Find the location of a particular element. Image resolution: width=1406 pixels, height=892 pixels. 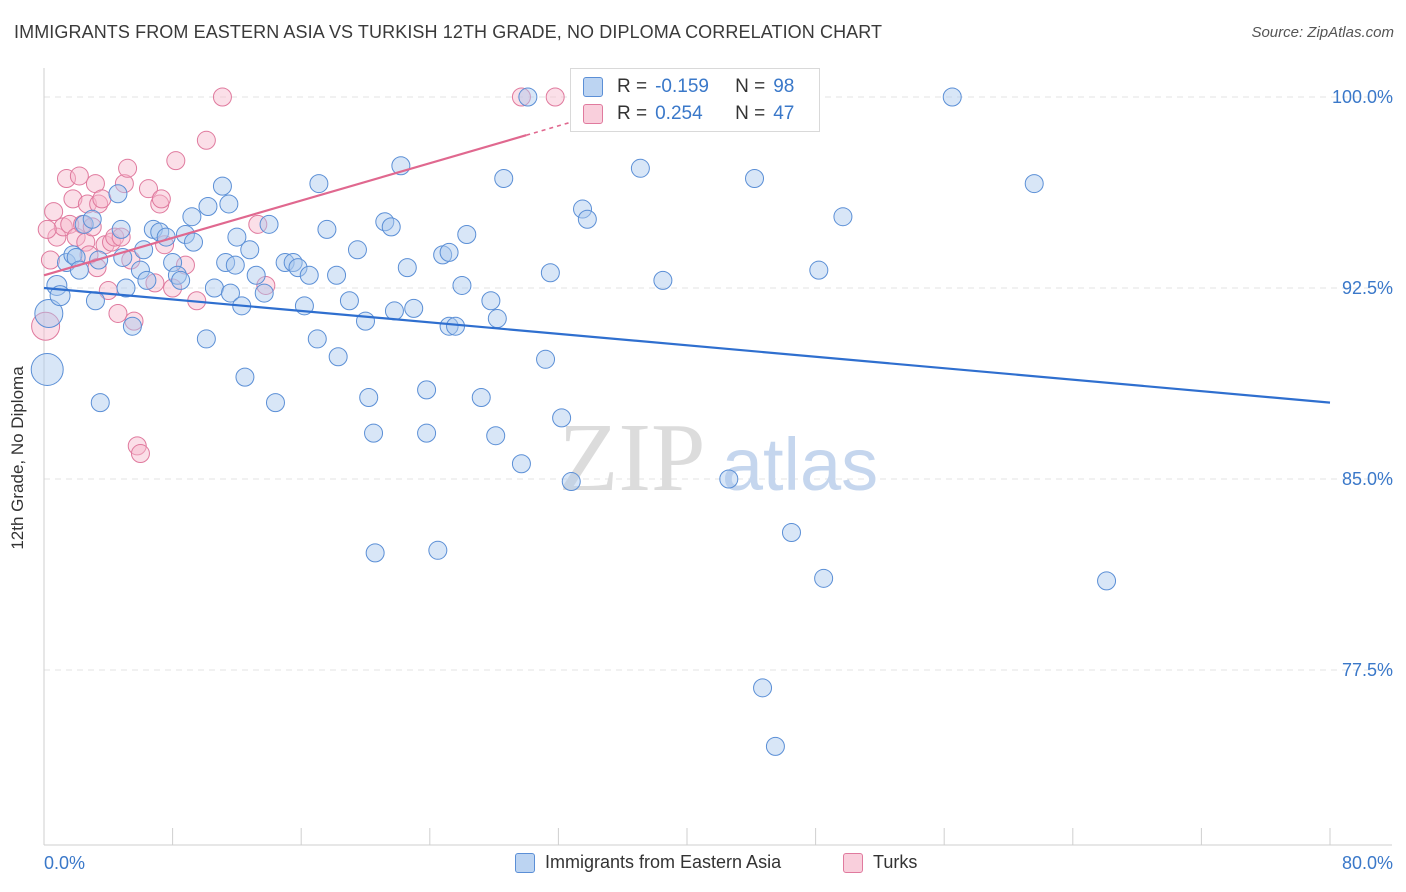

legend-label: Turks is located at coordinates (895, 862).